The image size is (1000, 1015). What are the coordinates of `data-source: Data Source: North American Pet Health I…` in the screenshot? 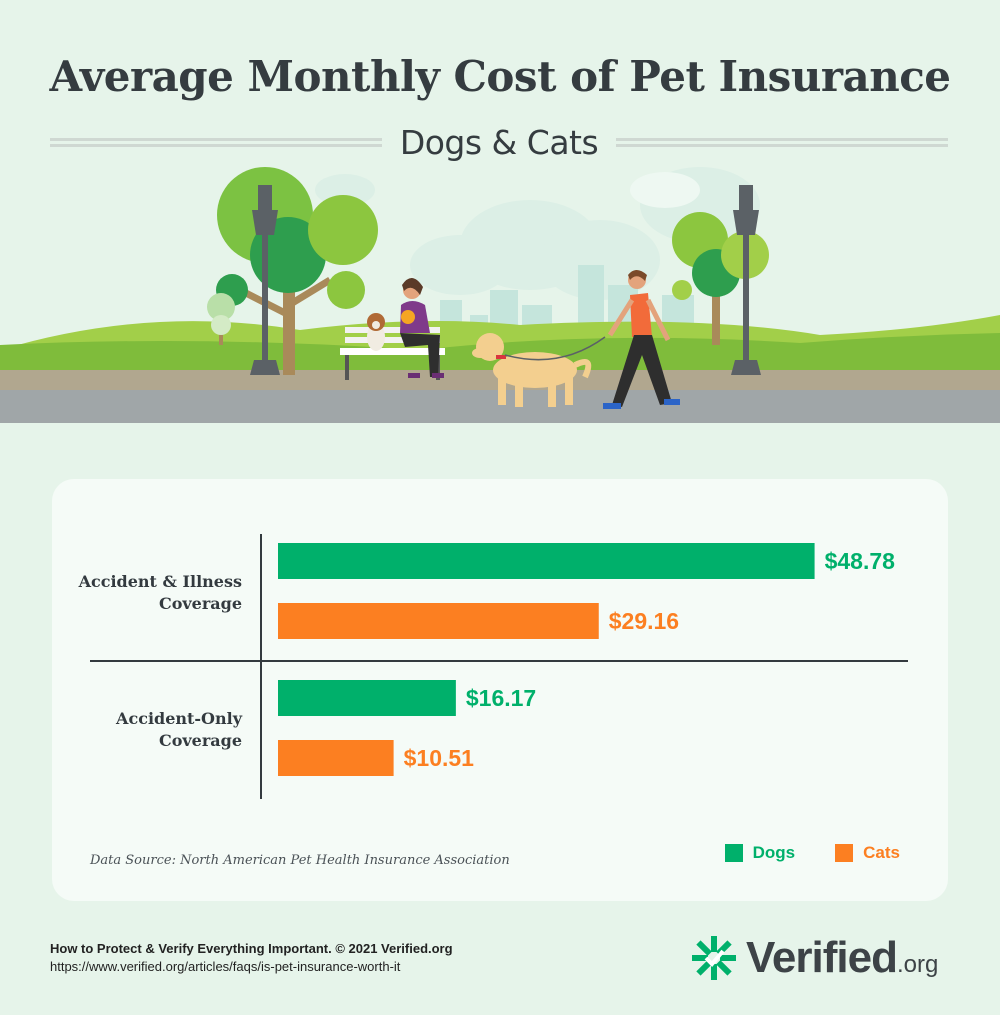 It's located at (300, 860).